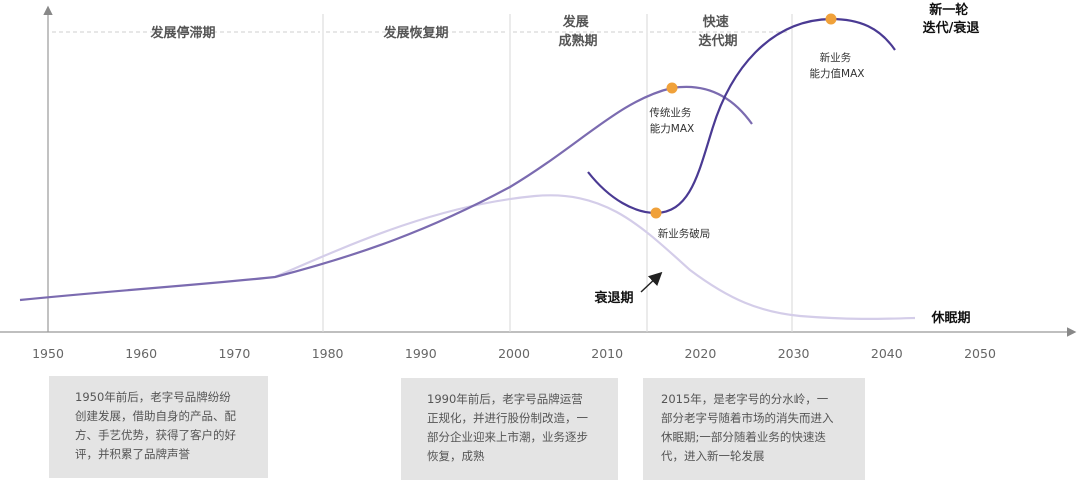  Describe the element at coordinates (155, 435) in the screenshot. I see `note-line: 方、手艺优势，获得了客户的好` at that location.